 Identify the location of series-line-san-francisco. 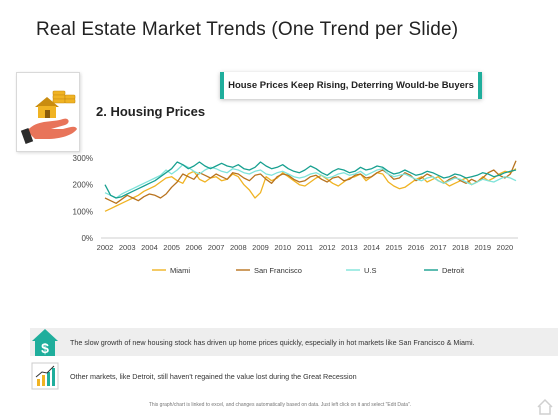
(310, 182).